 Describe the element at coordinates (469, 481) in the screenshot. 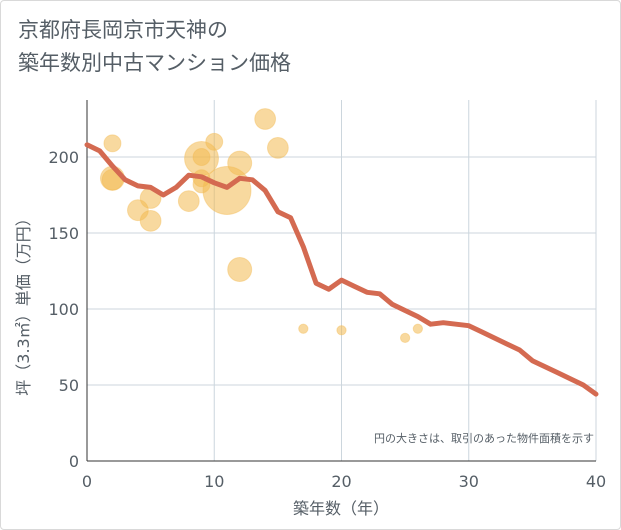

I see `x-tick-label: 30` at that location.